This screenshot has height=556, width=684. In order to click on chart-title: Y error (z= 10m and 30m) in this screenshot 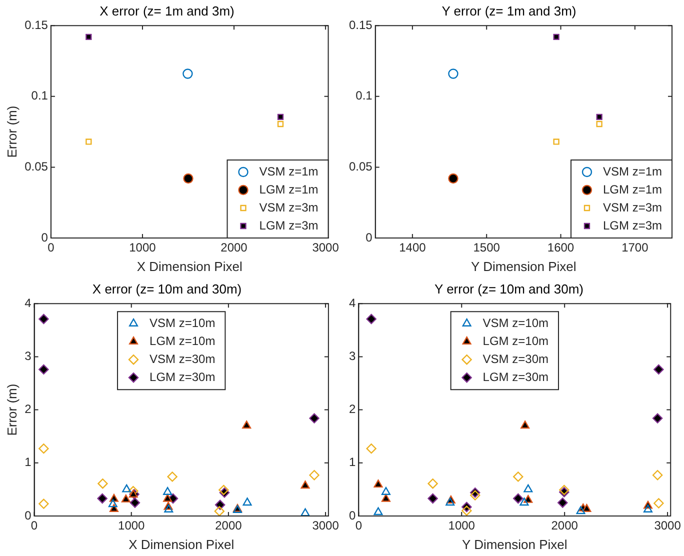, I will do `click(509, 288)`.